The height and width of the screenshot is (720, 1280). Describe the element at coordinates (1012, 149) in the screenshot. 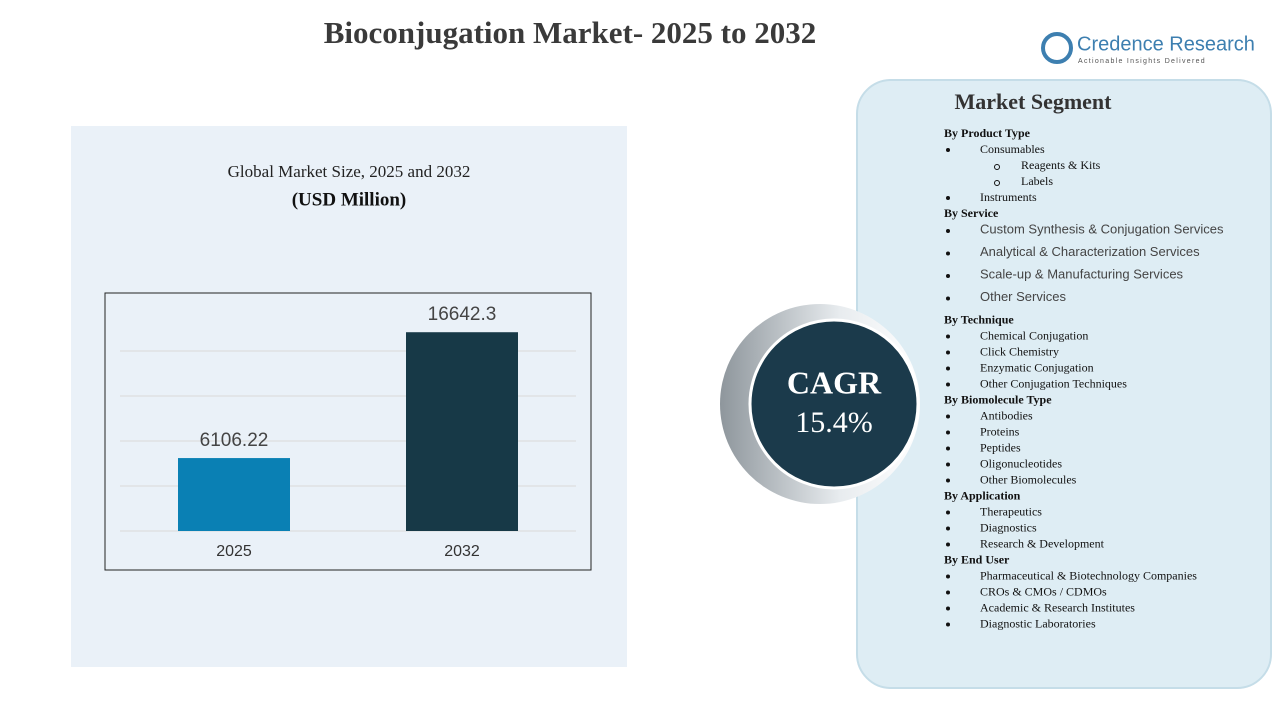

I see `segment-item: Consumables` at that location.